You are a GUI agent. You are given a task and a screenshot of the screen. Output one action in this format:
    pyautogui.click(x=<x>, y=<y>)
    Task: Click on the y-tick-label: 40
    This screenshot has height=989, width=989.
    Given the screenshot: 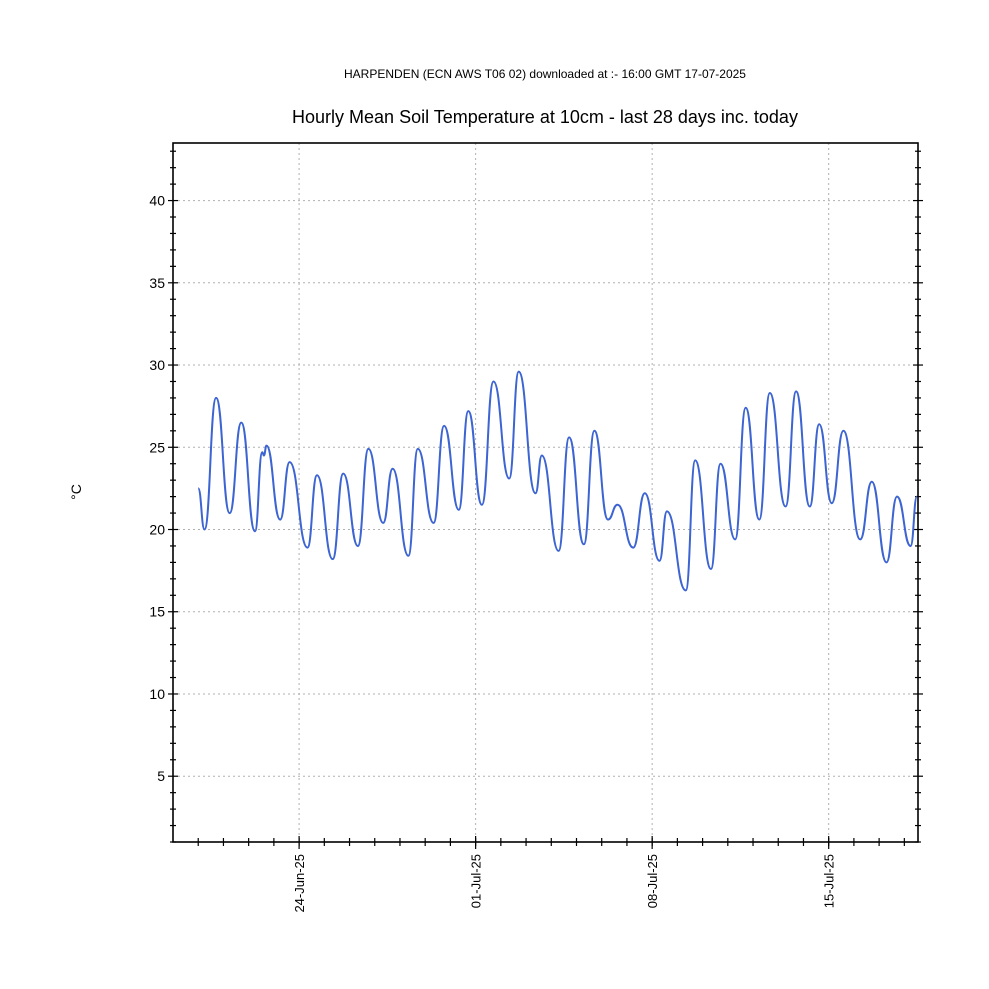 What is the action you would take?
    pyautogui.click(x=157, y=201)
    